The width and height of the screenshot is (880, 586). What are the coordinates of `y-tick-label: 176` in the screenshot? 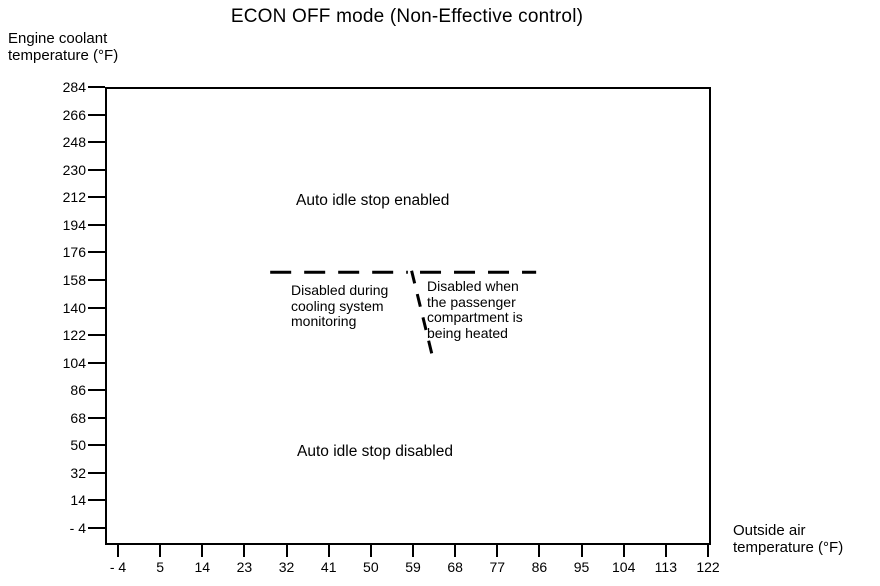 It's located at (74, 252).